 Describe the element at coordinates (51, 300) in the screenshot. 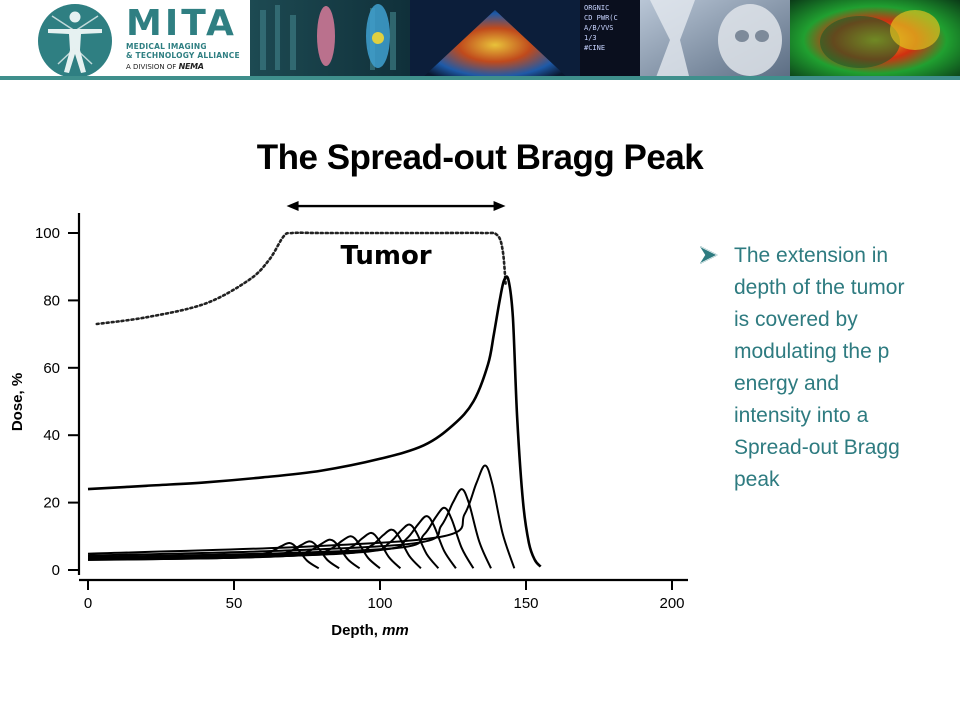

I see `y-tick-label: 80` at that location.